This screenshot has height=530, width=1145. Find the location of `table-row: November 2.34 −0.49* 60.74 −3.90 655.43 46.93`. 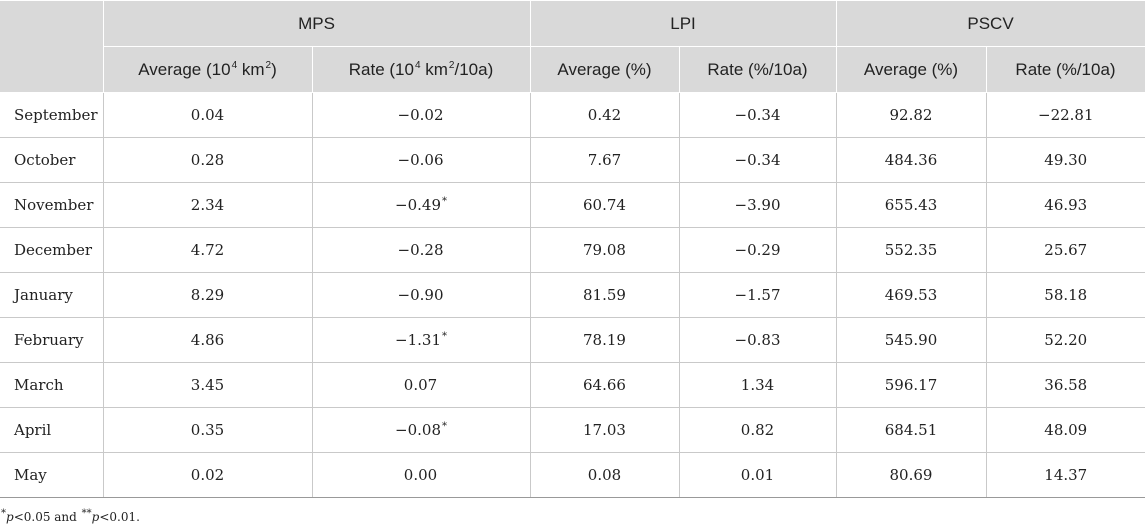

table-row: November 2.34 −0.49* 60.74 −3.90 655.43 46.93 is located at coordinates (572, 205).